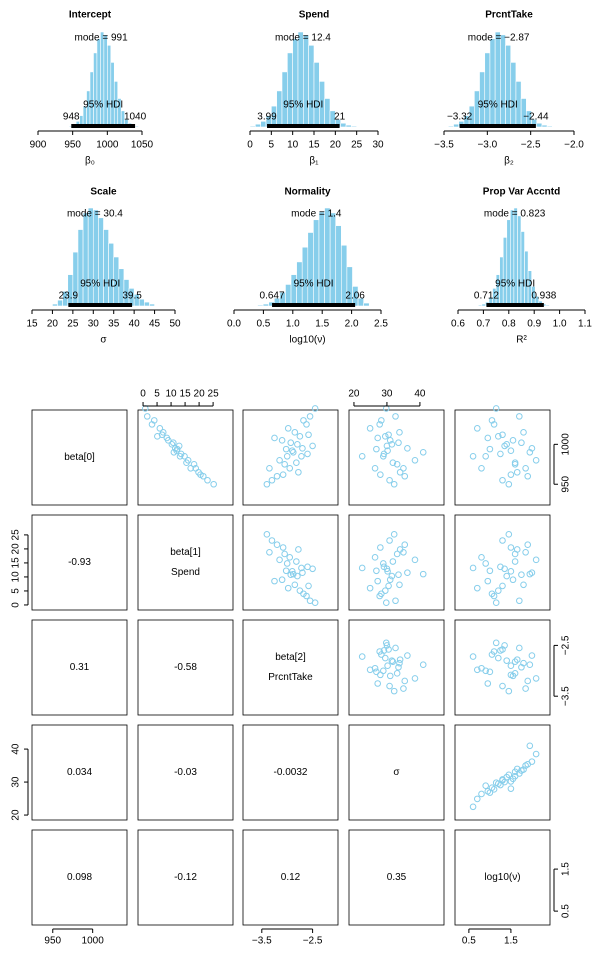 The image size is (599, 958). Describe the element at coordinates (566, 869) in the screenshot. I see `y-tick-label: 1.5` at that location.